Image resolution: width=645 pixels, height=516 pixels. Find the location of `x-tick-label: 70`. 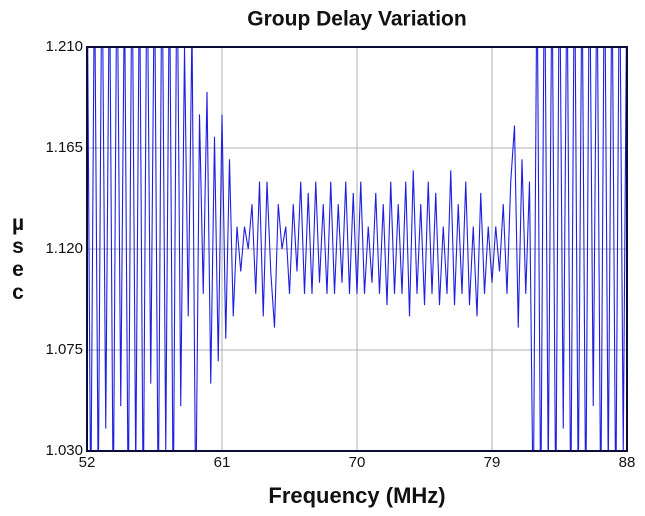

x-tick-label: 70 is located at coordinates (357, 462).